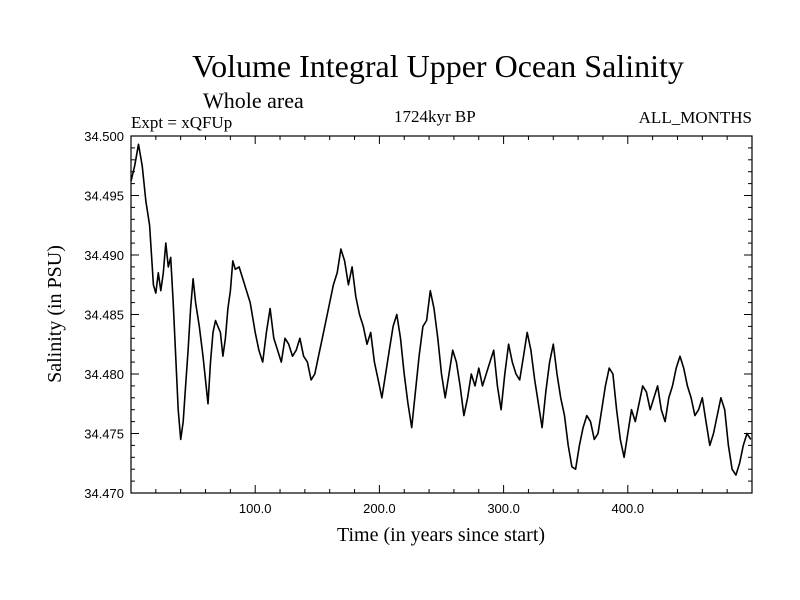 The height and width of the screenshot is (600, 800). I want to click on y-tick-label: 34.485, so click(104, 315).